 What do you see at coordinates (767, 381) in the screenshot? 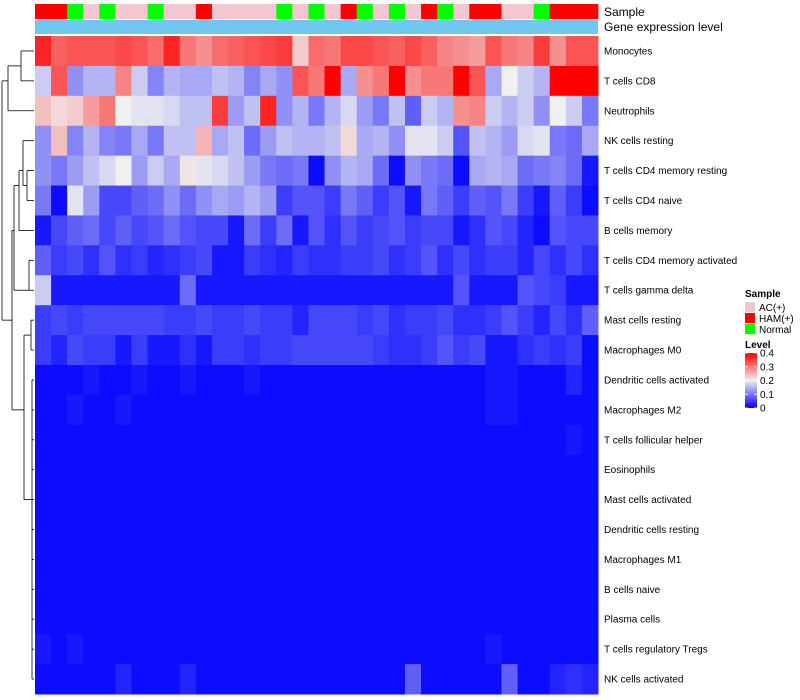
I see `legend-tick-label: 0.2` at bounding box center [767, 381].